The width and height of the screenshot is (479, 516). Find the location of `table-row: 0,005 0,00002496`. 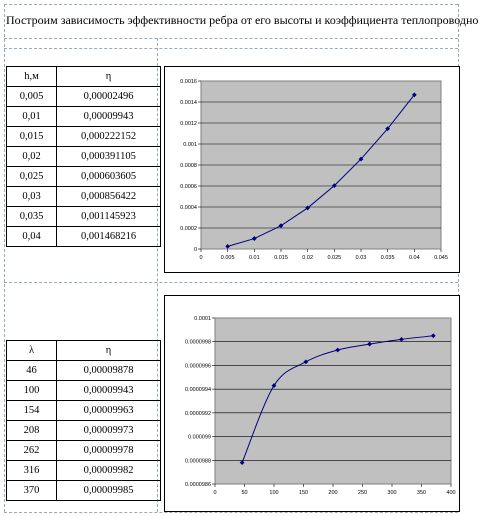

table-row: 0,005 0,00002496 is located at coordinates (83, 96).